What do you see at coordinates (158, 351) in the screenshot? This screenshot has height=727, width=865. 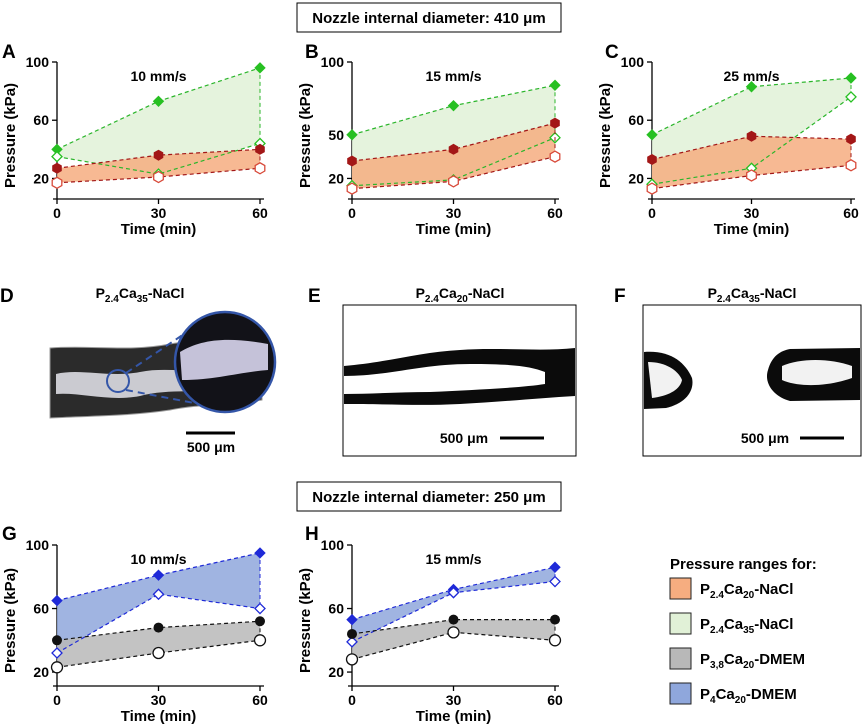 I see `zoom-line-top` at bounding box center [158, 351].